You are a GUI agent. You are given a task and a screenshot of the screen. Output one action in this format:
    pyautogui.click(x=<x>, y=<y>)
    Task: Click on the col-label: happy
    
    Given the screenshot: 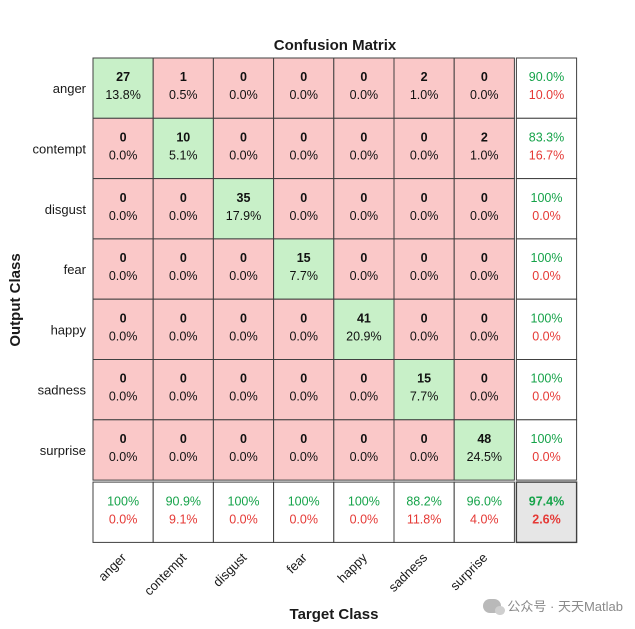 What is the action you would take?
    pyautogui.click(x=352, y=568)
    